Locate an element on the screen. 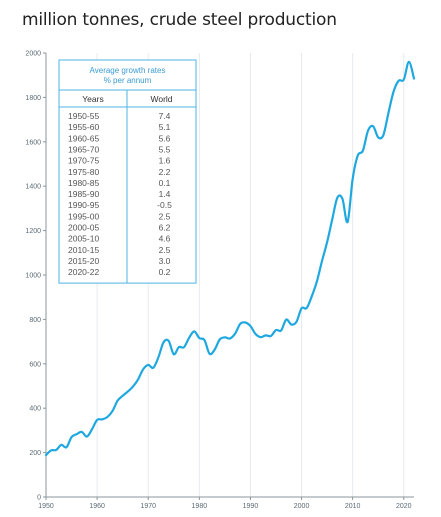 The image size is (441, 517). table-cell-rate: 0.1 is located at coordinates (165, 183).